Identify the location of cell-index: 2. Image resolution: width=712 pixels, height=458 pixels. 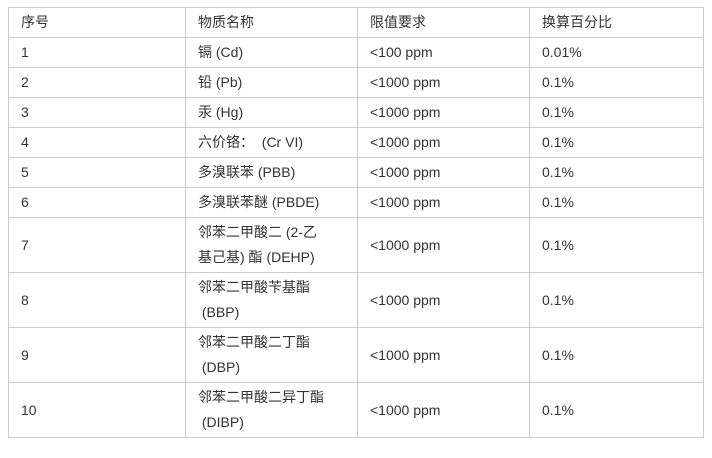
(97, 82).